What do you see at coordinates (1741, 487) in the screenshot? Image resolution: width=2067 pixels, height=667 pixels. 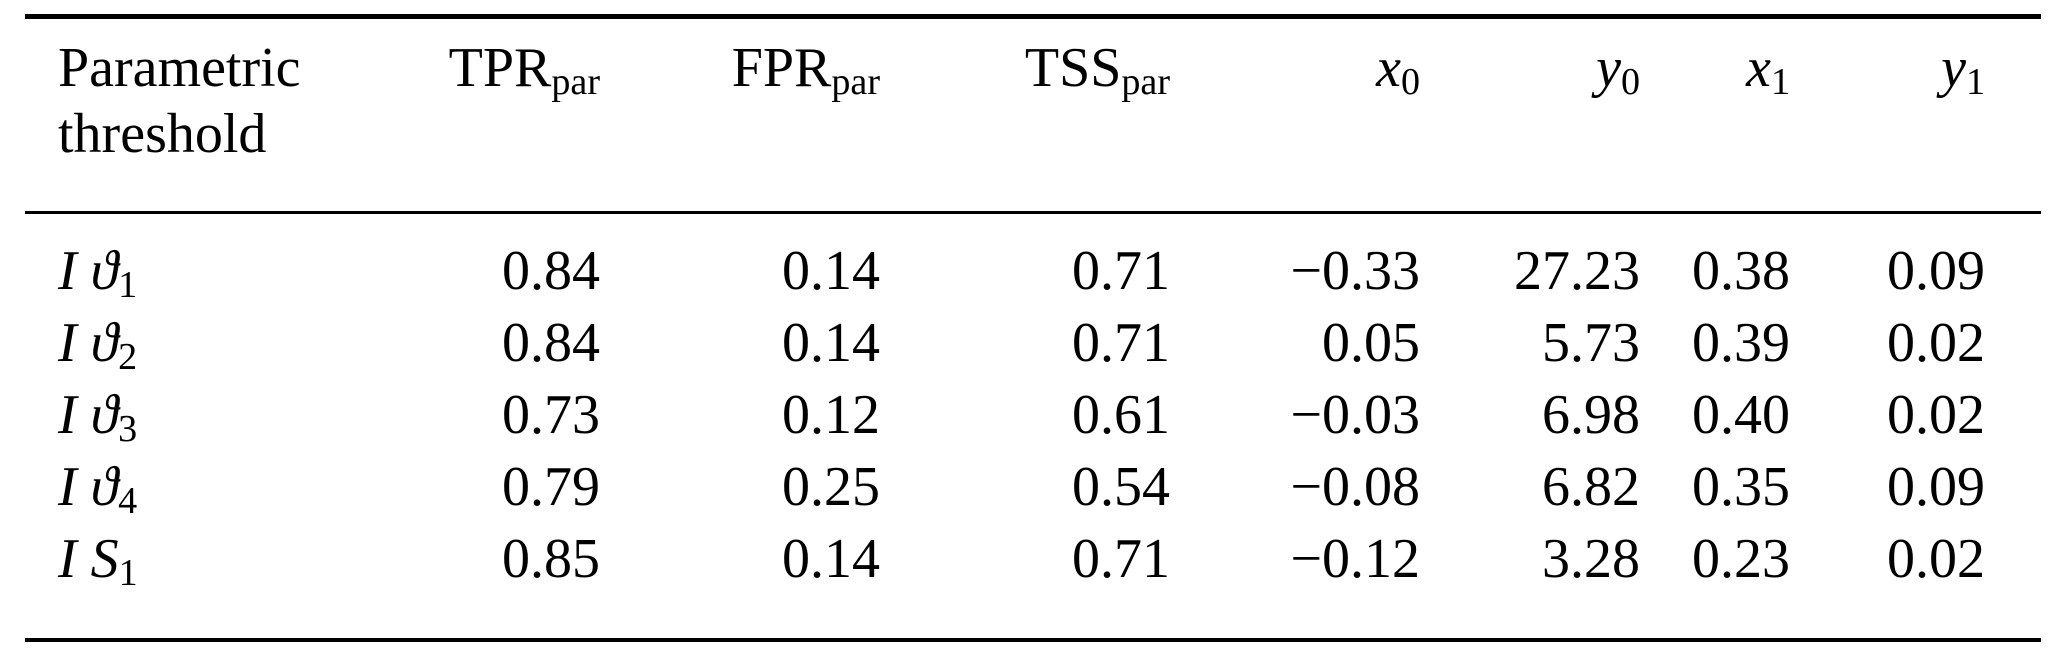 I see `cell-x1: 0.35` at bounding box center [1741, 487].